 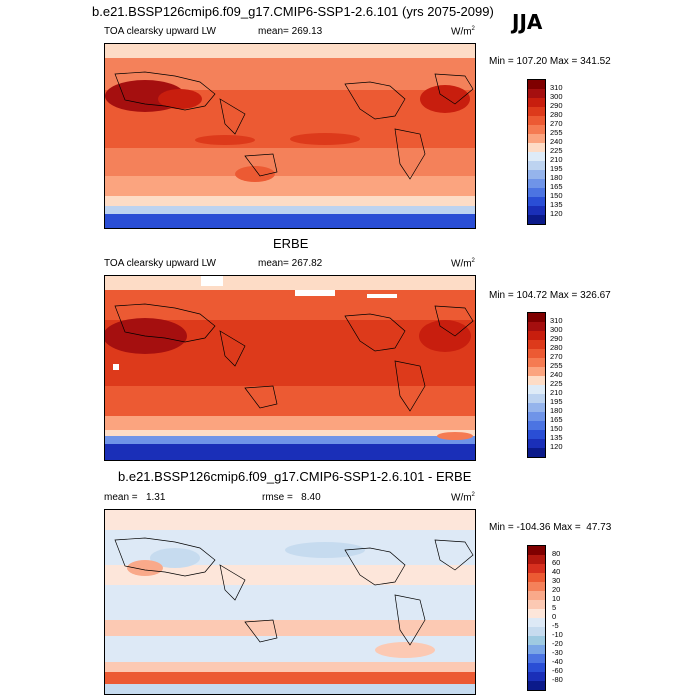 I want to click on colorbar-tick: 80, so click(x=556, y=553).